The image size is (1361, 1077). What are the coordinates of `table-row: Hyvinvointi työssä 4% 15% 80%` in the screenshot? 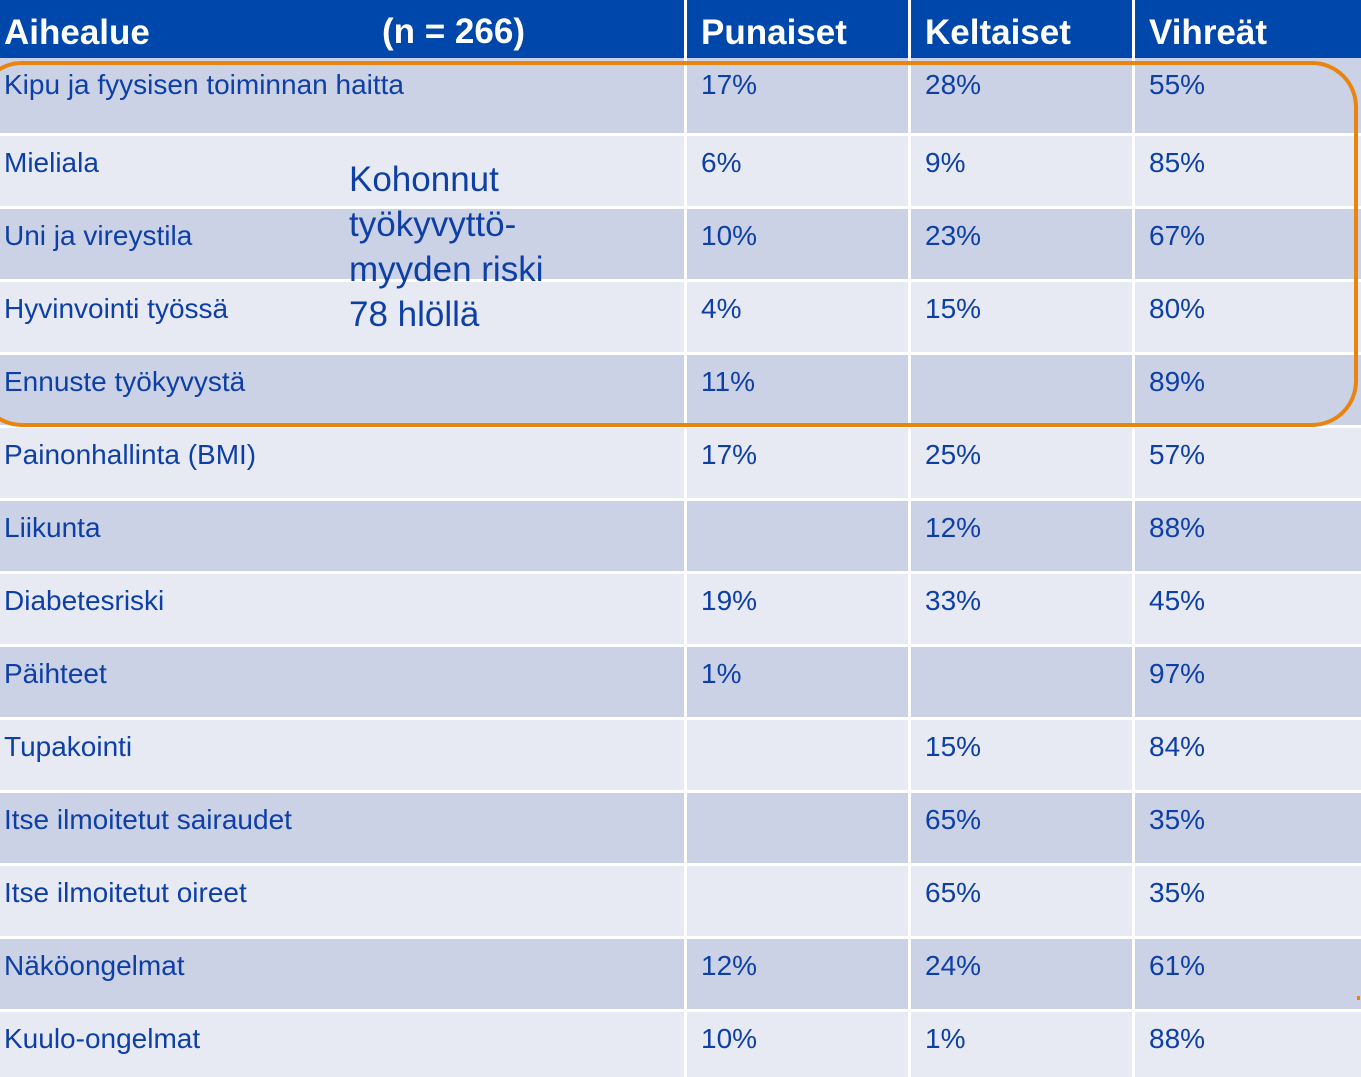 It's located at (680, 315).